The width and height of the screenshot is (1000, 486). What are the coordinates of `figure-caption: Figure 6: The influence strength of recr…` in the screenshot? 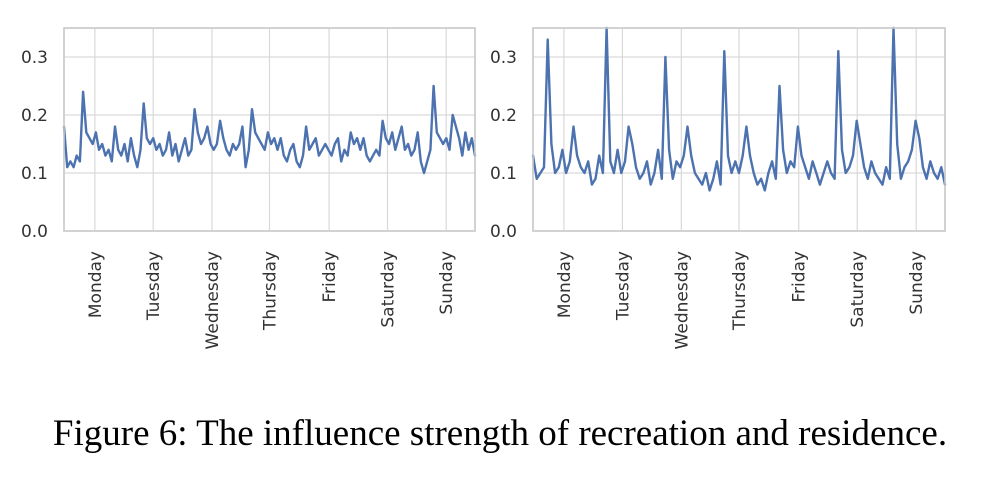 It's located at (500, 433).